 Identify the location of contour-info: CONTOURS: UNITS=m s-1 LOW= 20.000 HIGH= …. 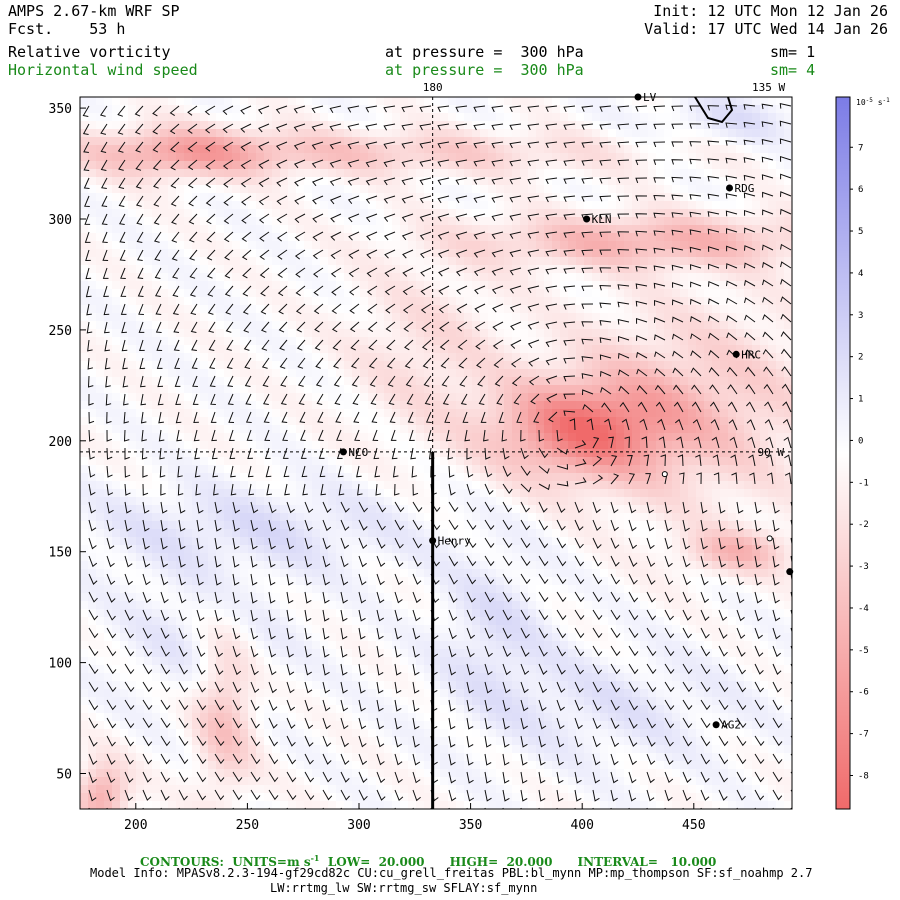
(428, 861).